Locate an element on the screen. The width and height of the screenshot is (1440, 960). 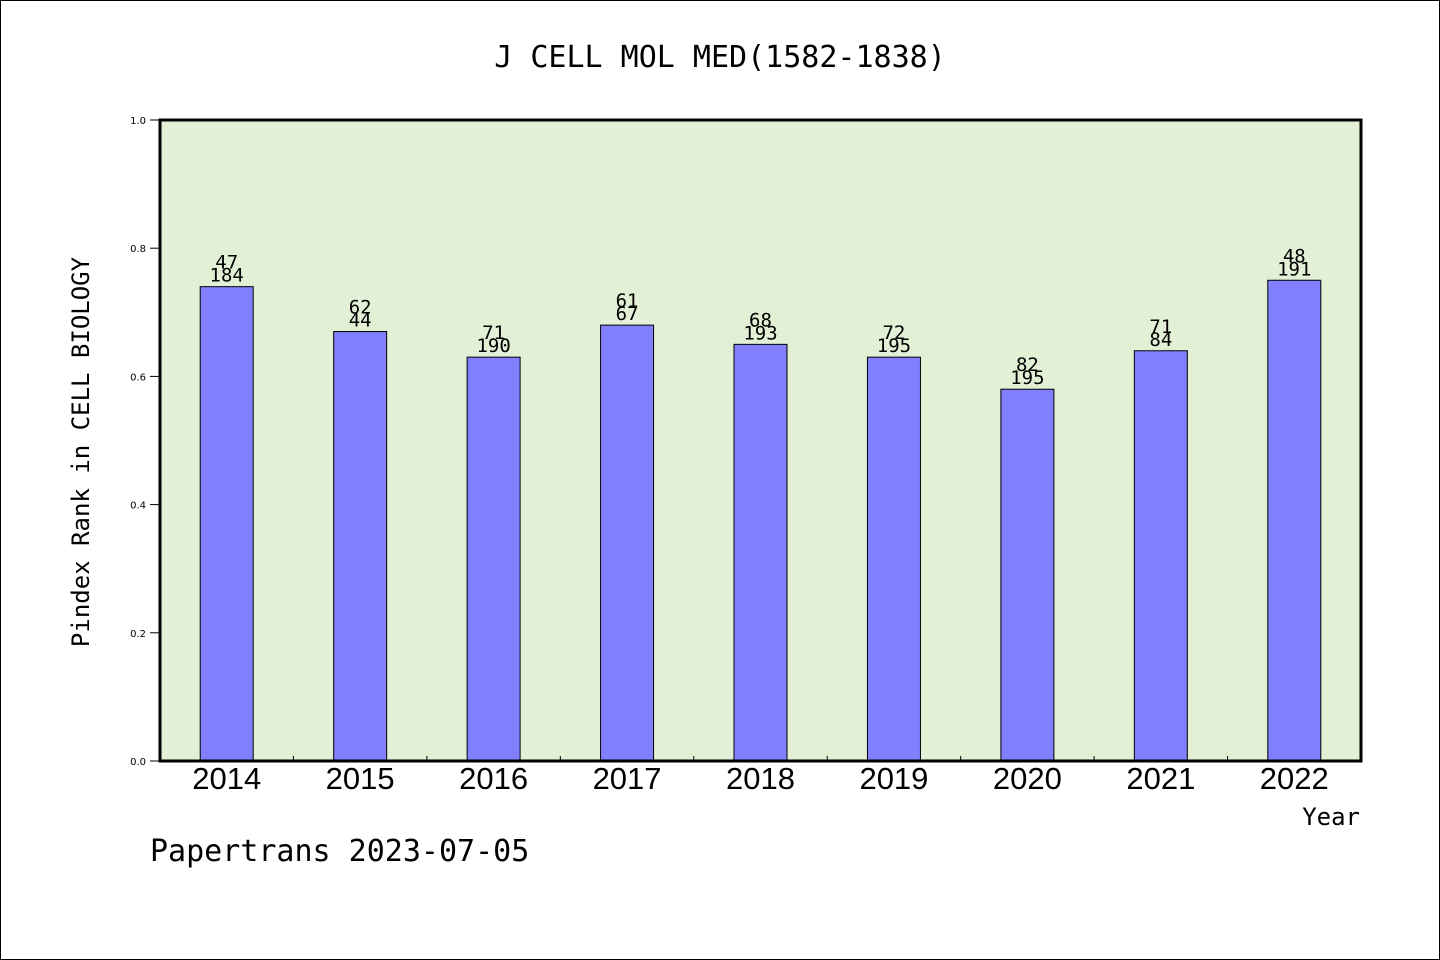
x-tick-label-2015: 2015 is located at coordinates (360, 778).